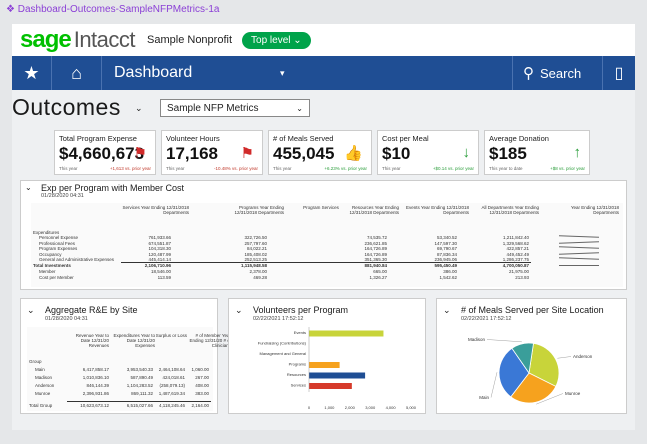 Image resolution: width=647 pixels, height=444 pixels. I want to click on kpi-value: $4,660,673, so click(102, 153).